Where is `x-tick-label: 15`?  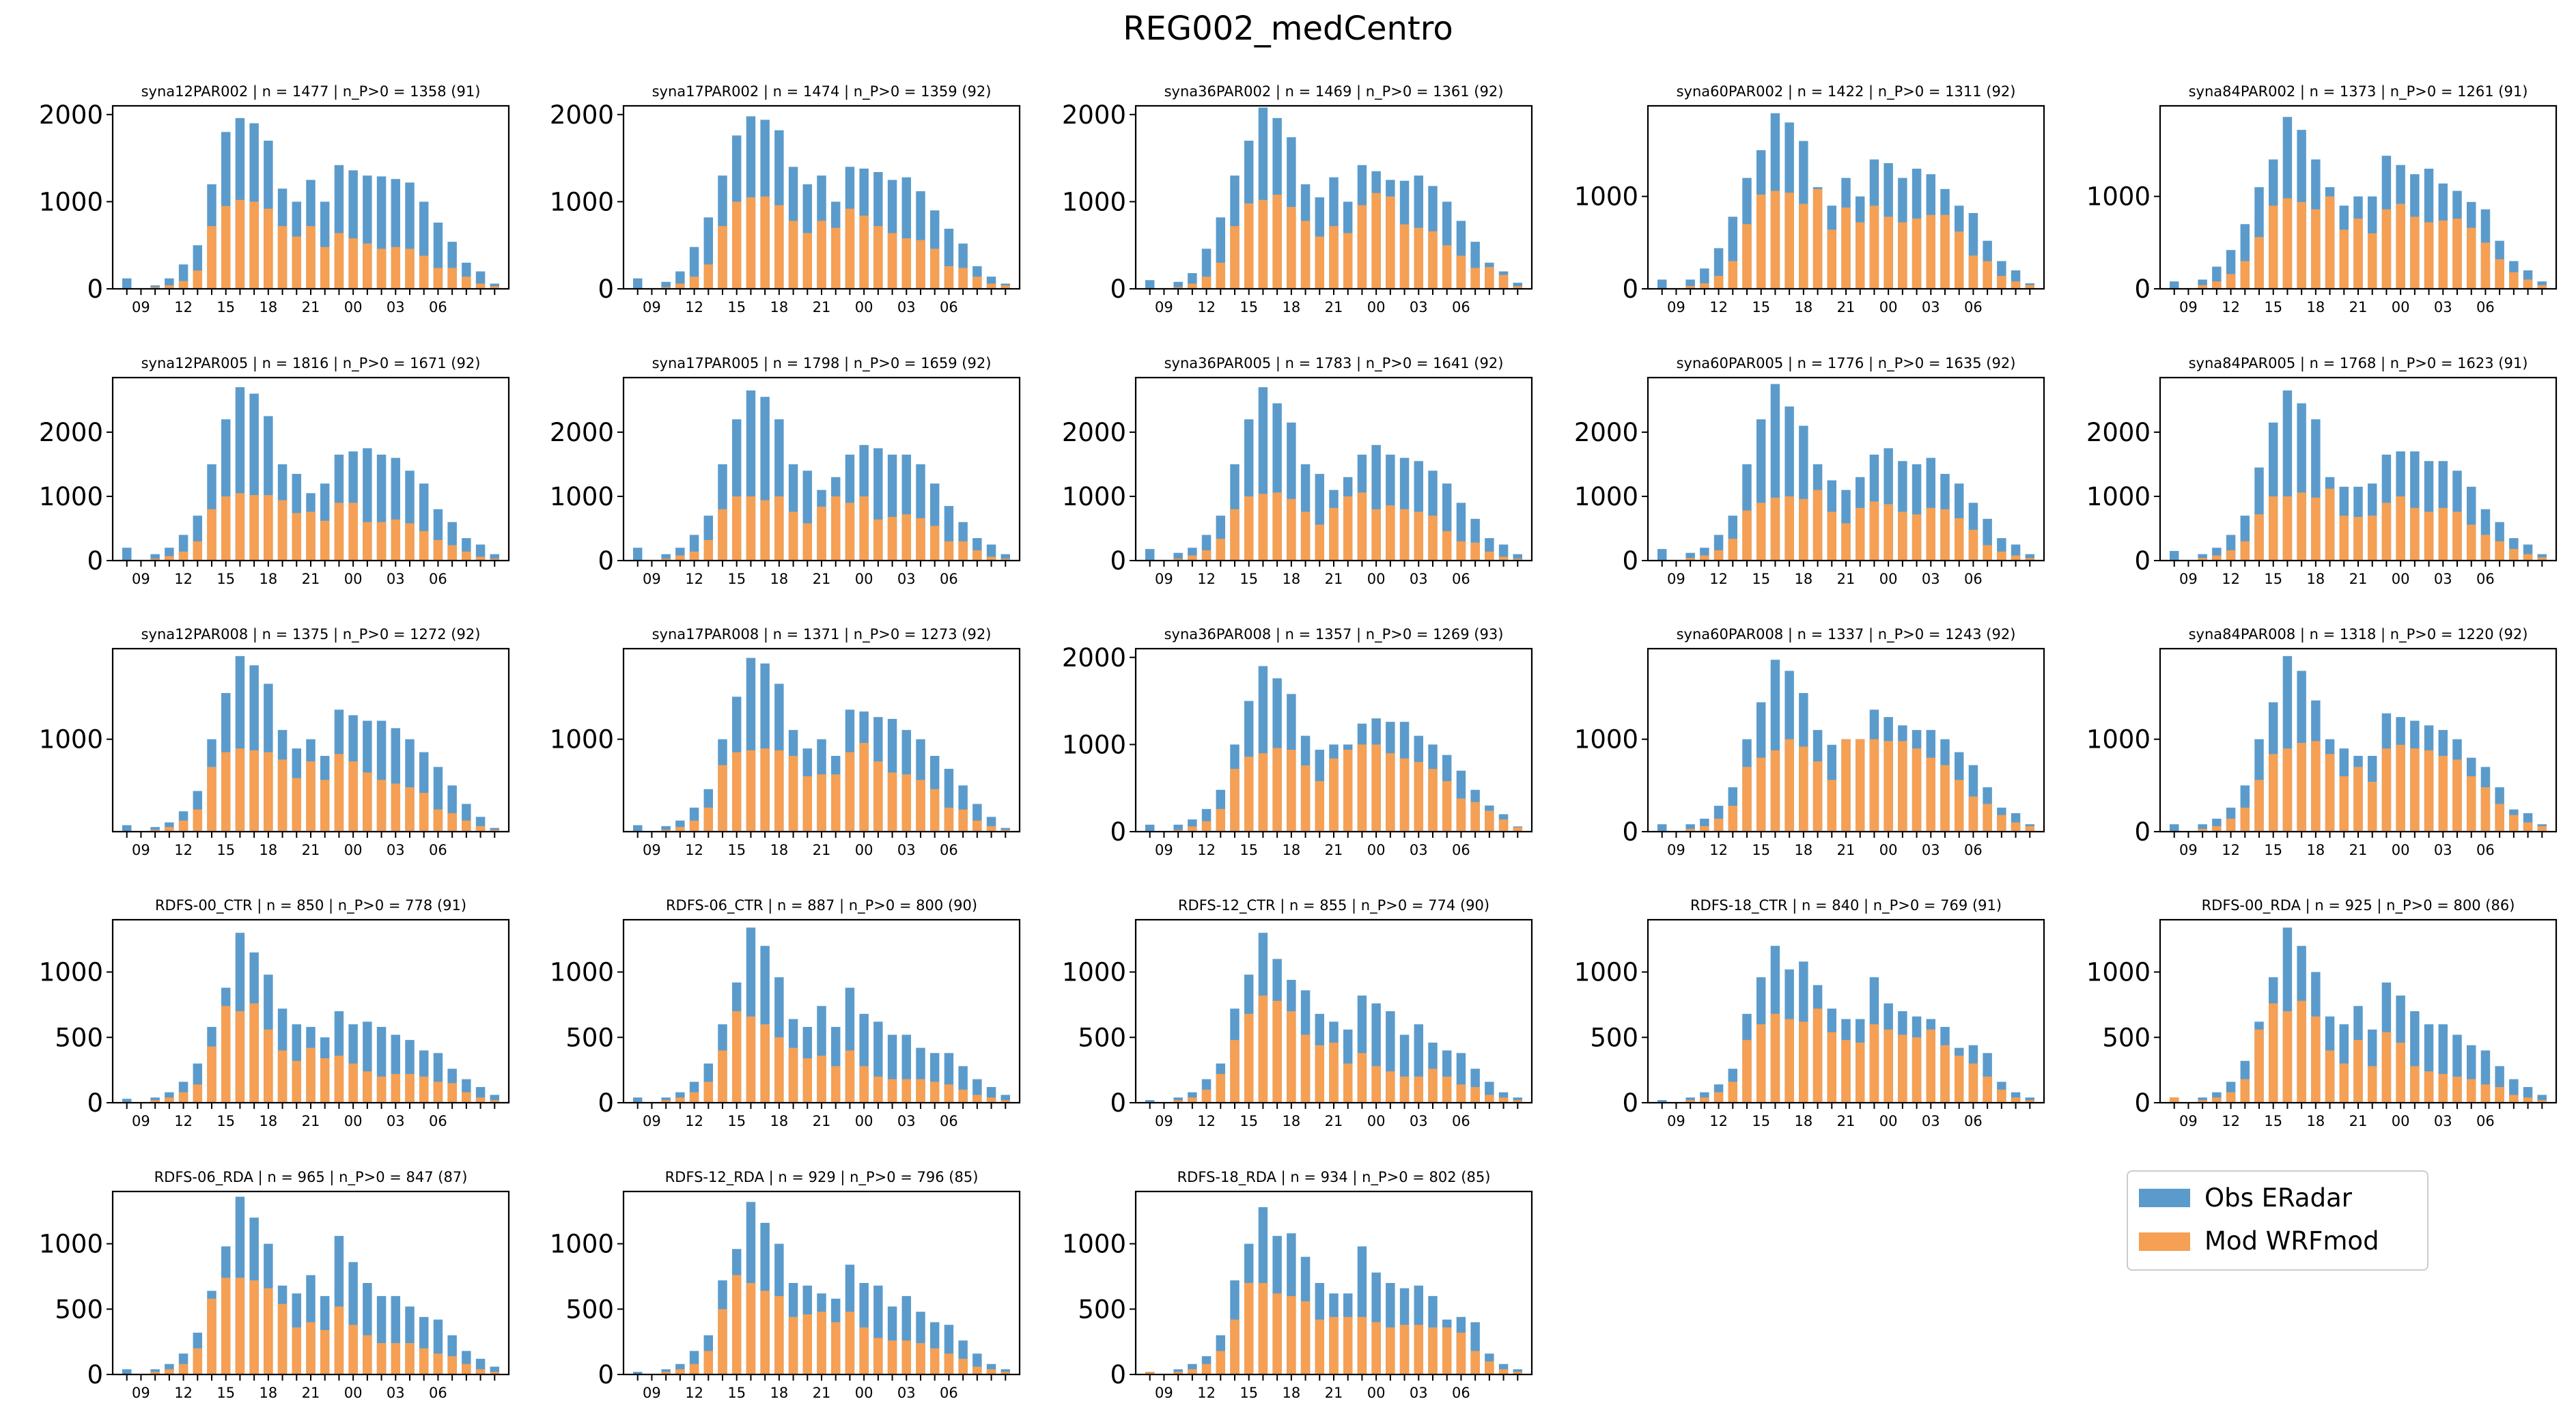 x-tick-label: 15 is located at coordinates (1761, 307).